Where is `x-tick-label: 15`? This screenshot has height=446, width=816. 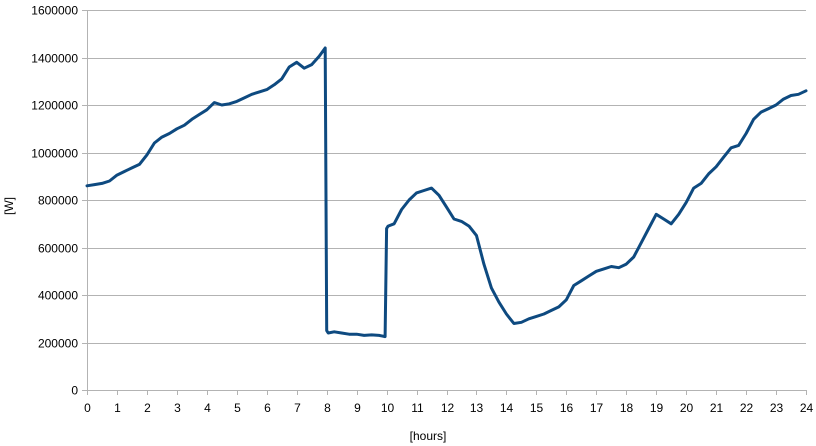 x-tick-label: 15 is located at coordinates (537, 408).